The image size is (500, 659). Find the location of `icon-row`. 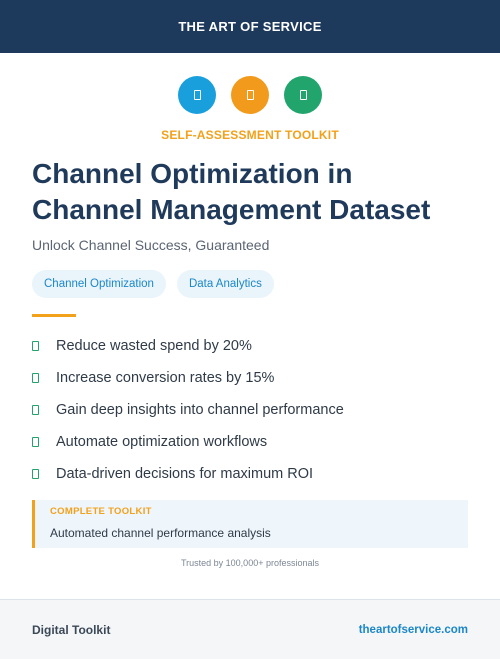

icon-row is located at coordinates (250, 95).